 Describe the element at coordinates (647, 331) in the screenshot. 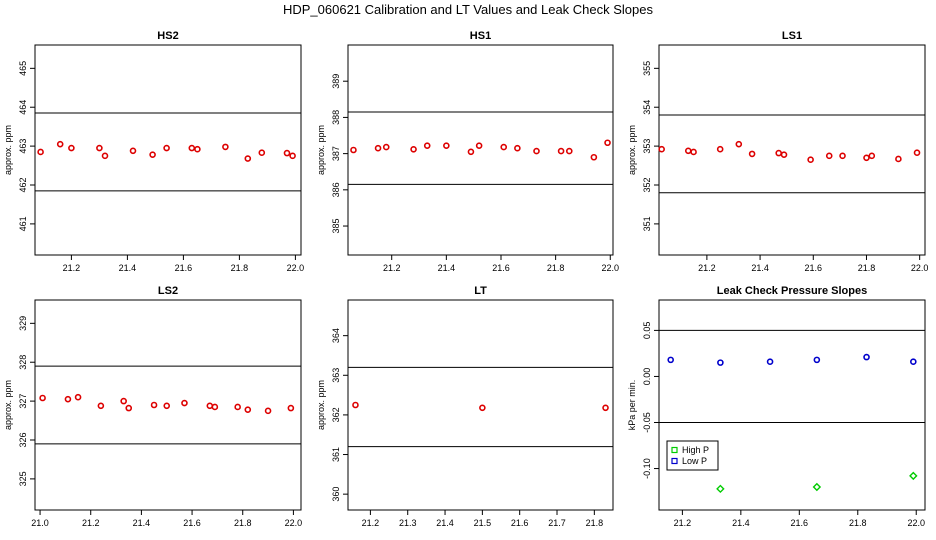

I see `y-tick-label: 0.05` at that location.